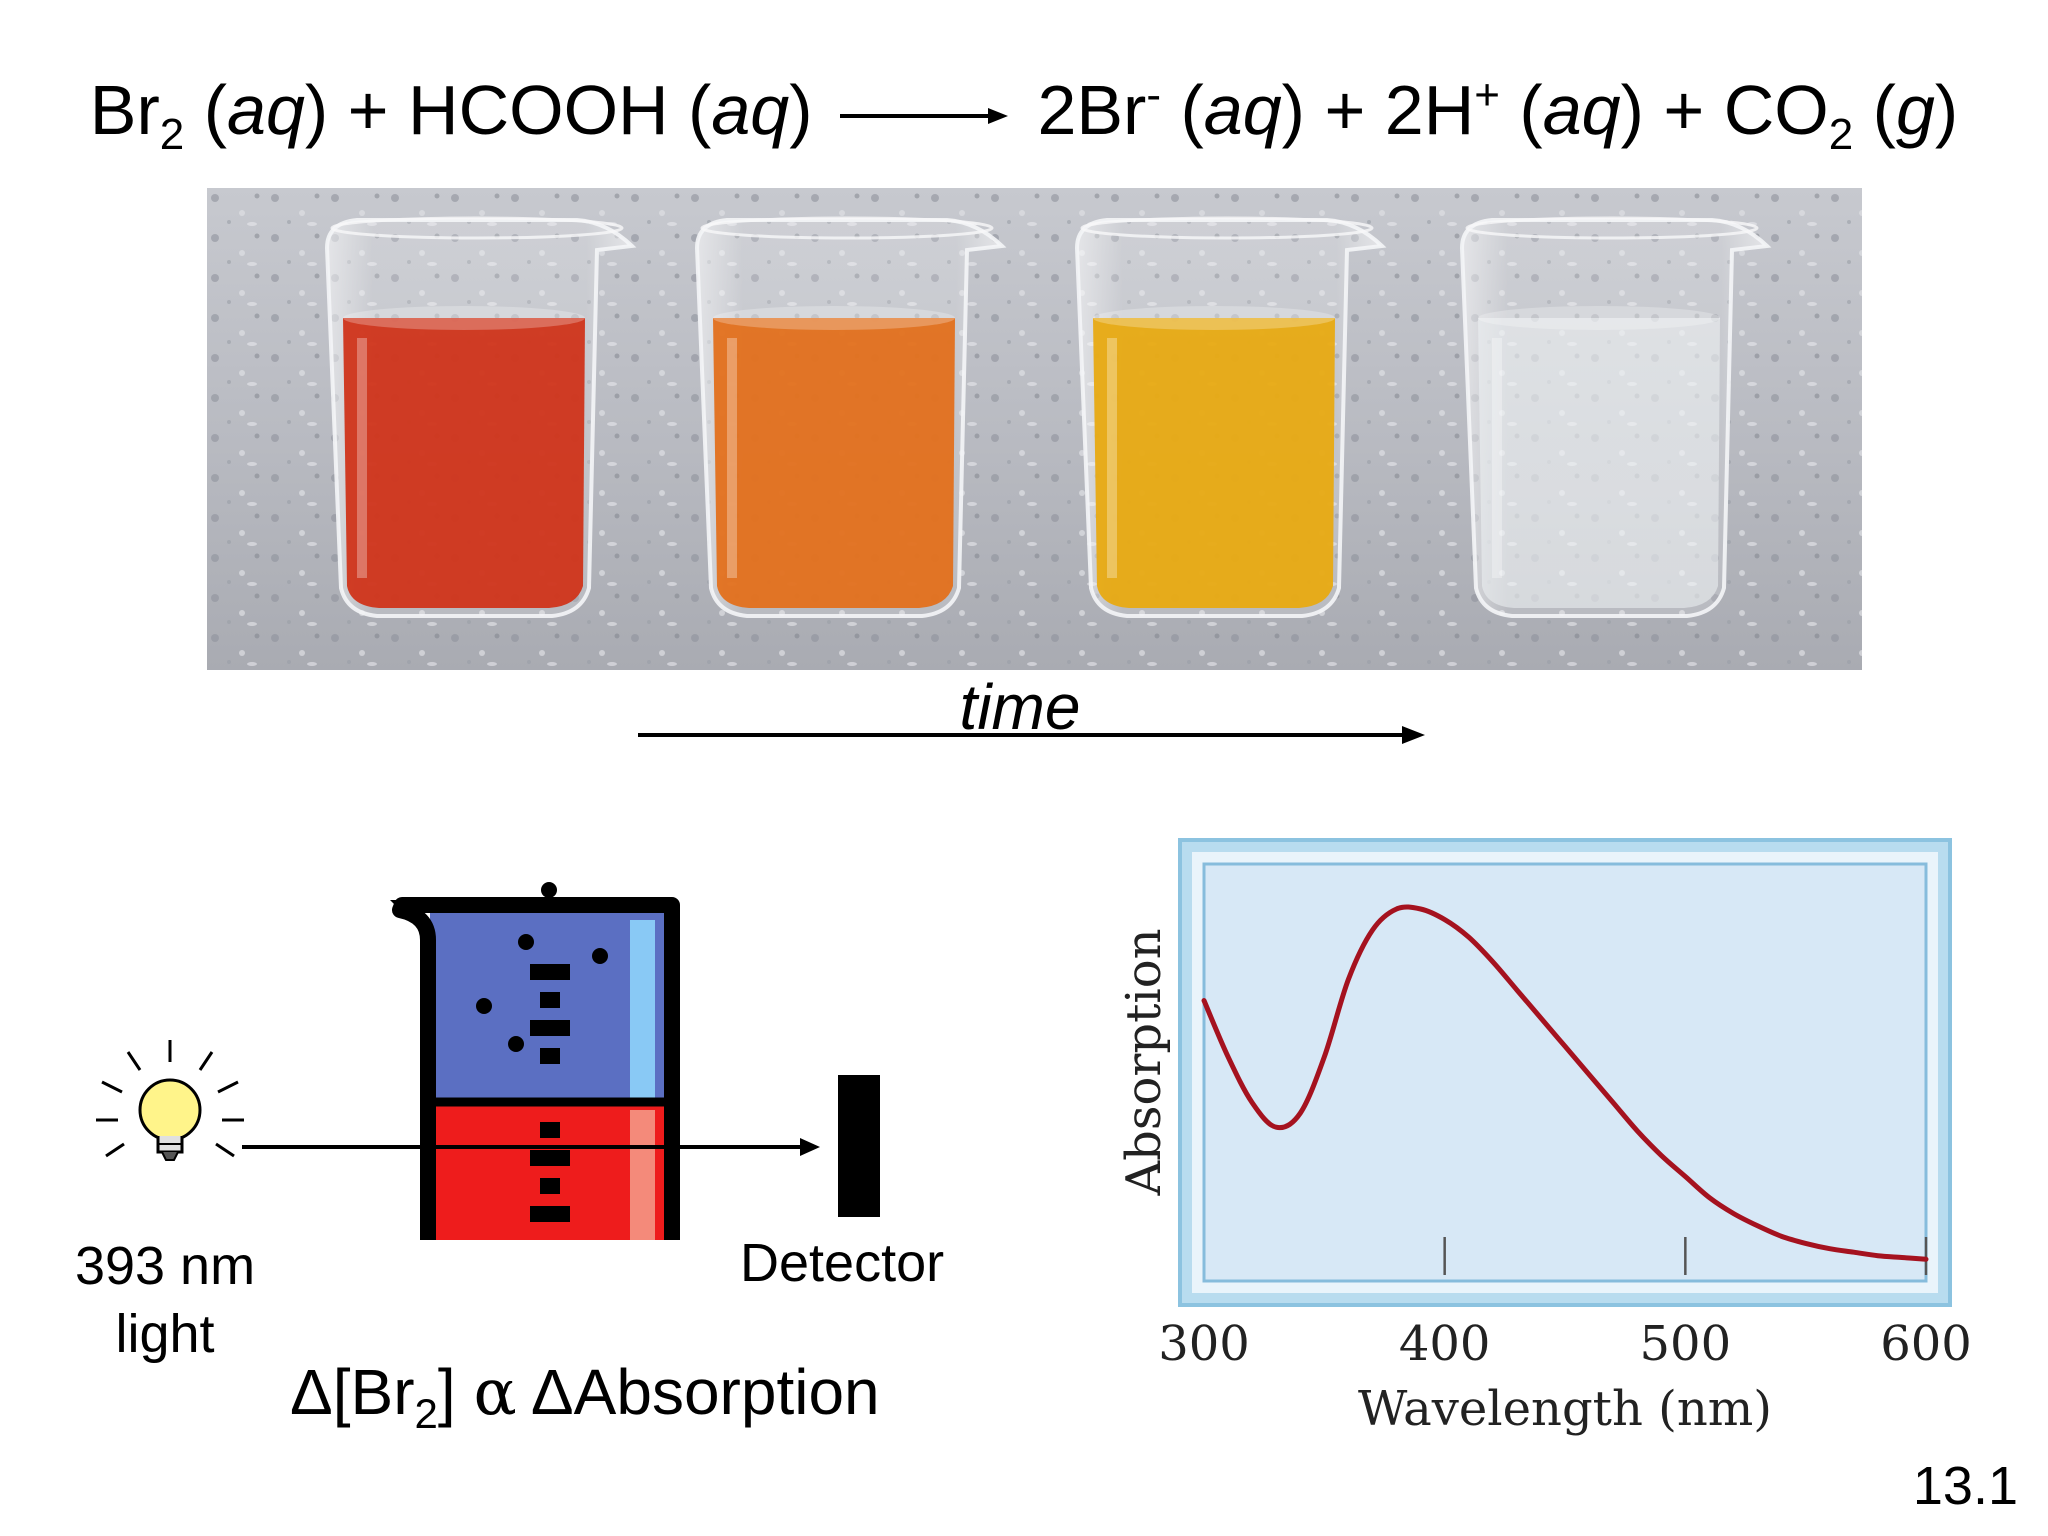 The image size is (2048, 1536). I want to click on spectrum-line, so click(1565, 1083).